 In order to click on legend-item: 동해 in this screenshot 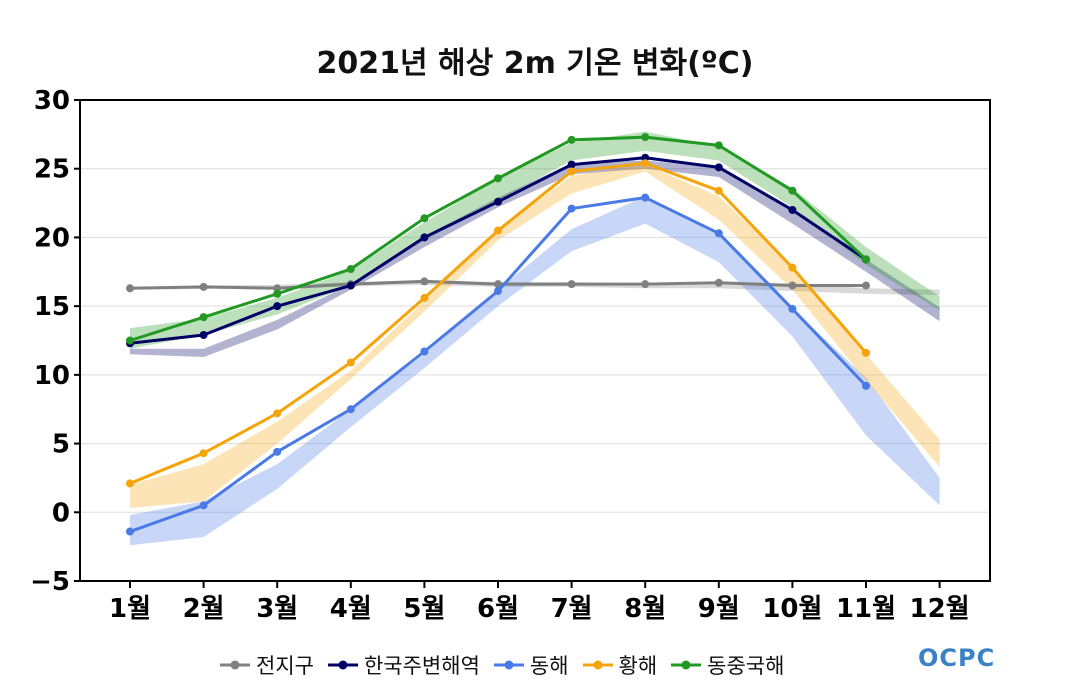, I will do `click(531, 665)`.